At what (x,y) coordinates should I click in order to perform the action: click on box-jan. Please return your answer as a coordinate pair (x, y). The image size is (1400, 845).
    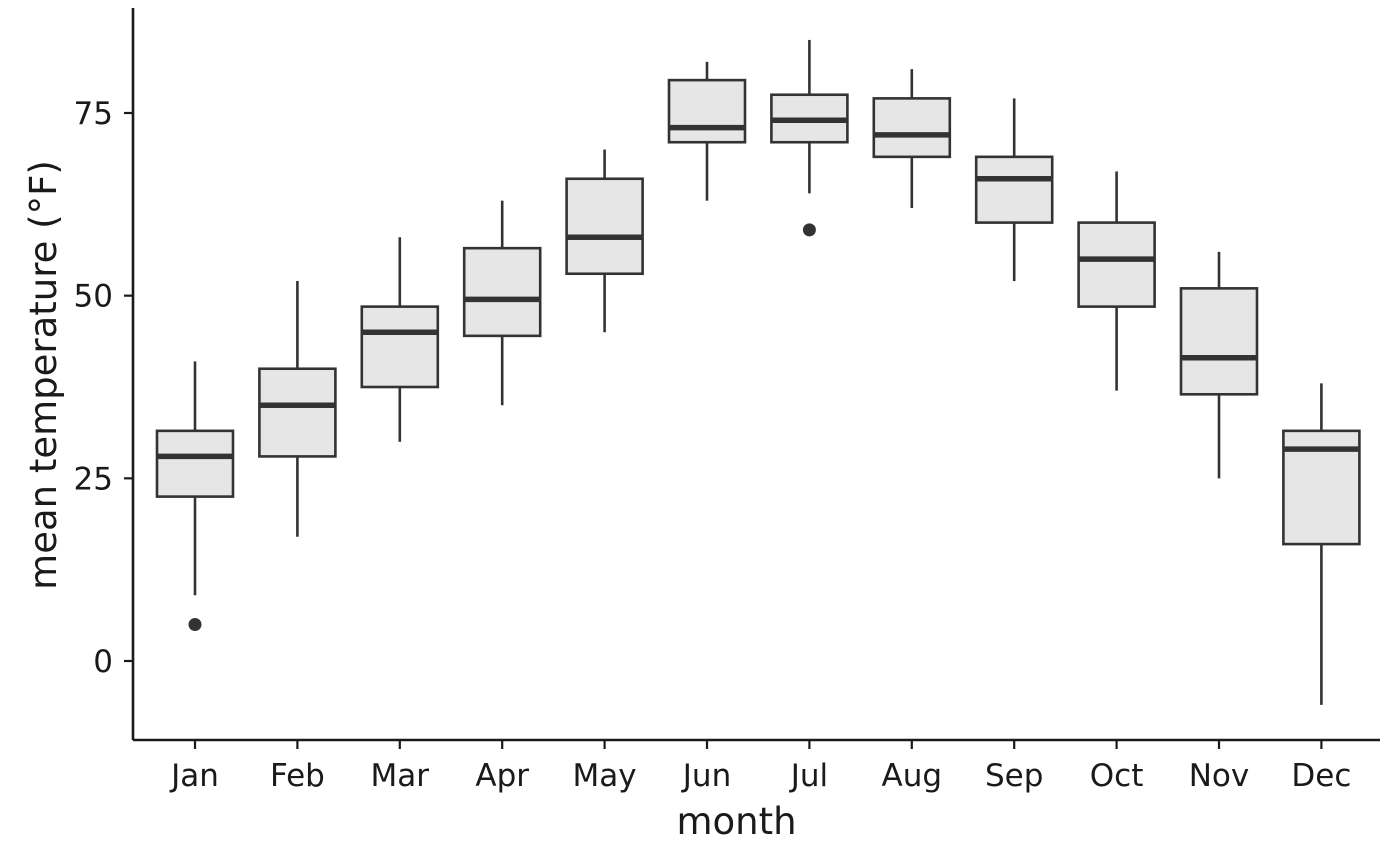
    Looking at the image, I should click on (195, 496).